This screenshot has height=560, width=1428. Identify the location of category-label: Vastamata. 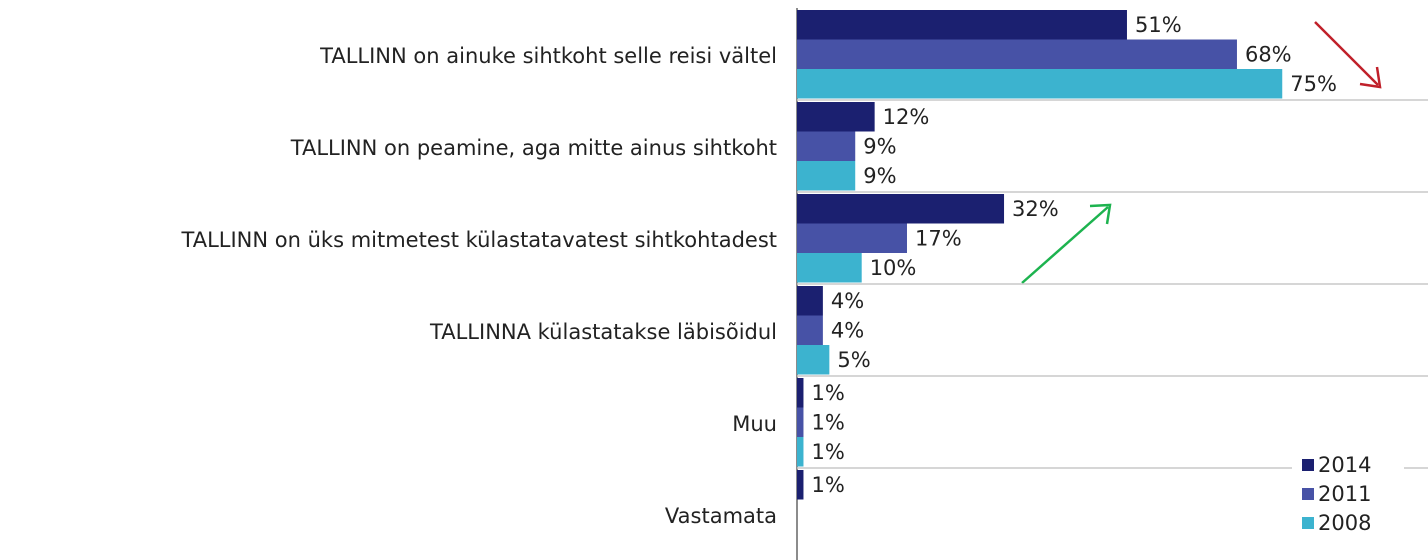
(721, 516).